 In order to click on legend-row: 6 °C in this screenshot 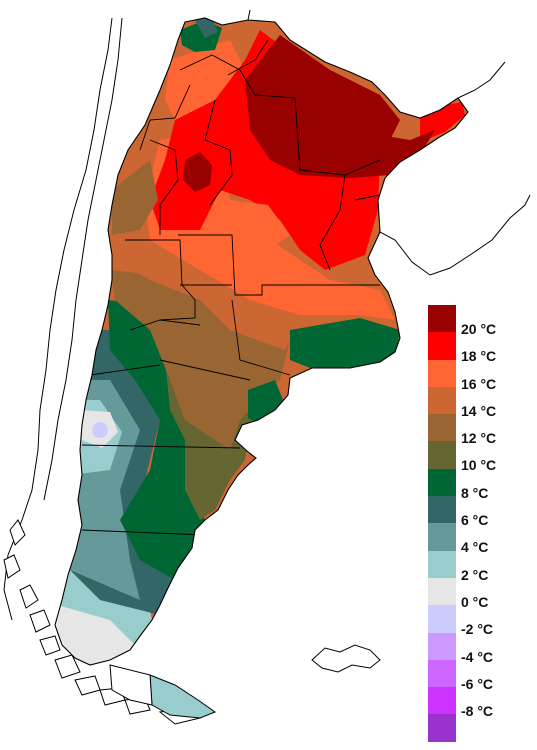, I will do `click(478, 512)`.